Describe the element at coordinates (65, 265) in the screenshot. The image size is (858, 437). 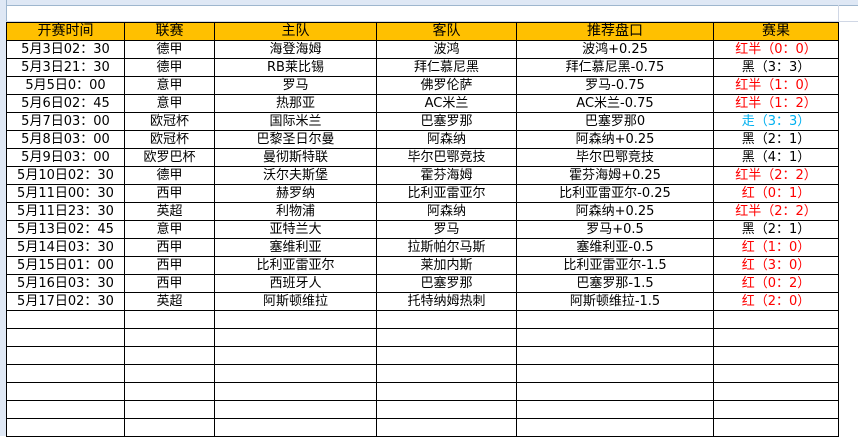
I see `cell-time: 5月15日01：00` at that location.